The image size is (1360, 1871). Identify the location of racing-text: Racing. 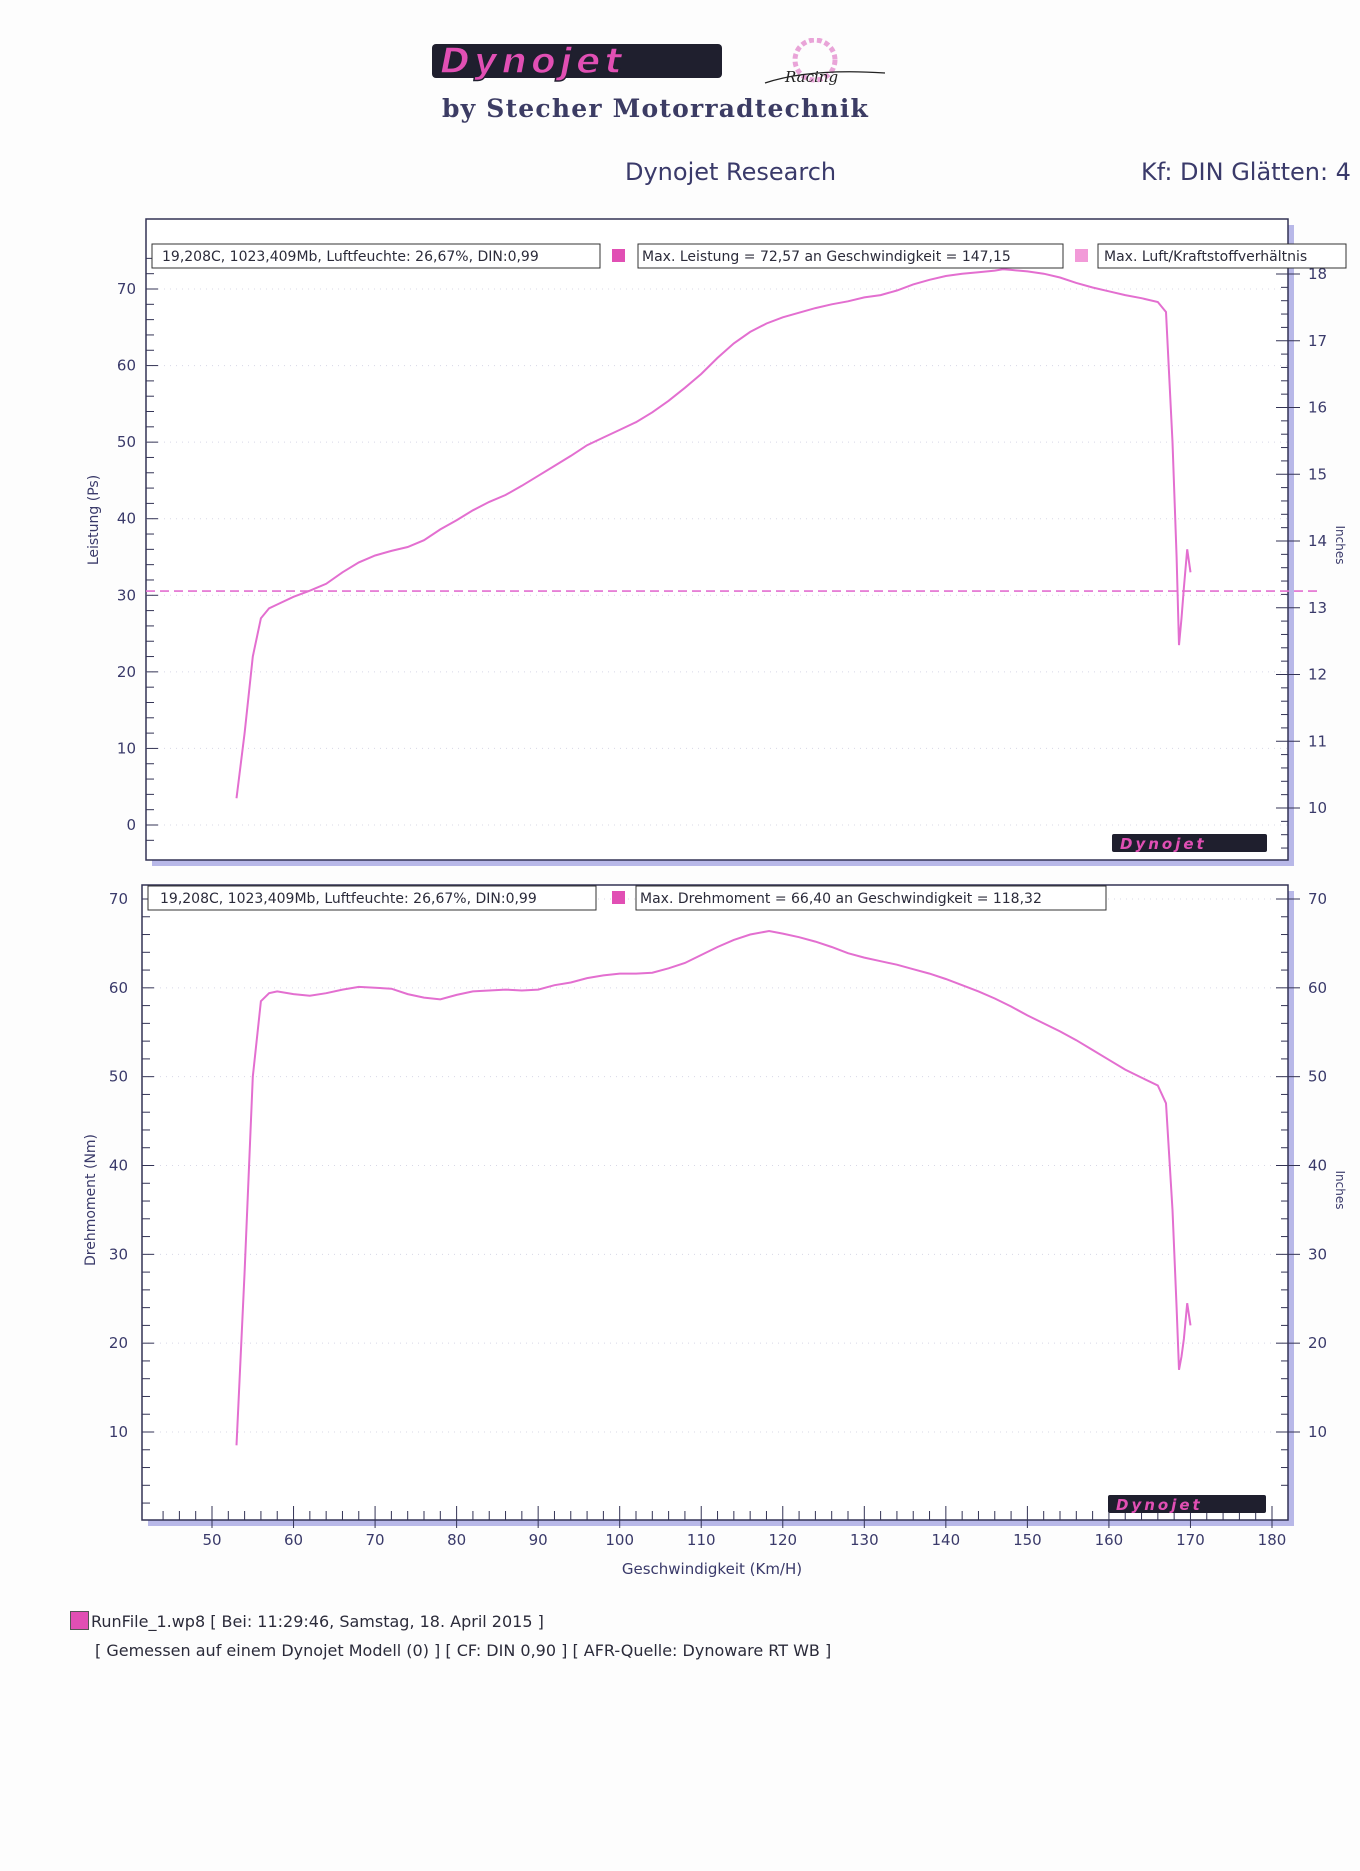
(811, 77).